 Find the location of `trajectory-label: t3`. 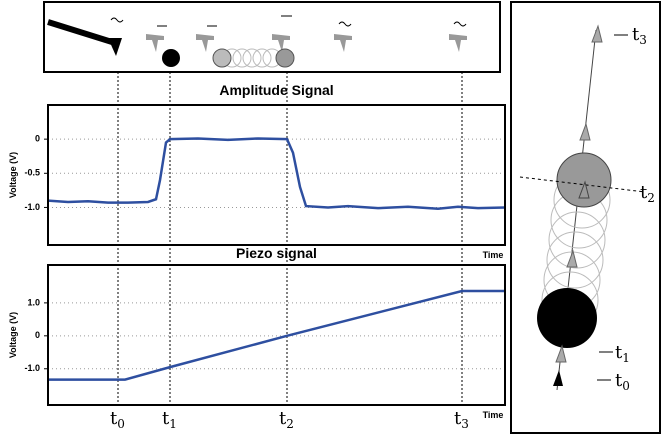

trajectory-label: t3 is located at coordinates (639, 35).